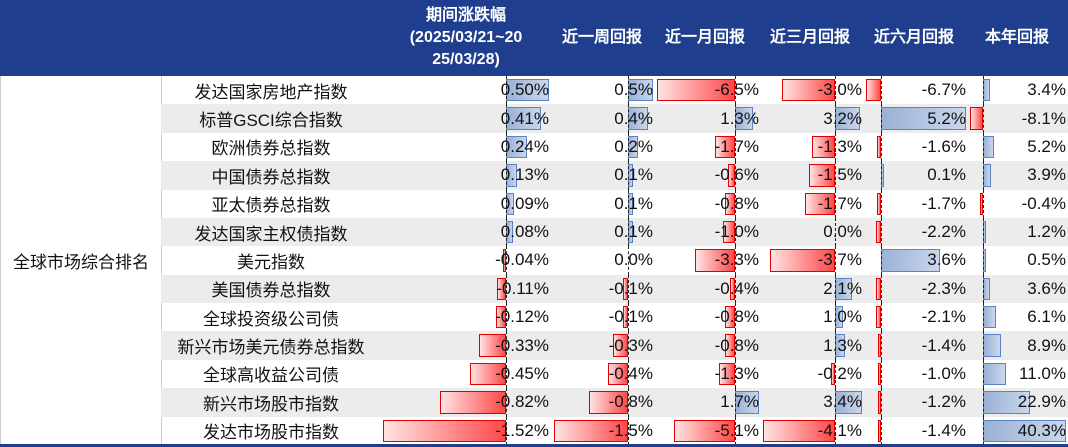  Describe the element at coordinates (839, 430) in the screenshot. I see `value-label: -4.1%` at that location.